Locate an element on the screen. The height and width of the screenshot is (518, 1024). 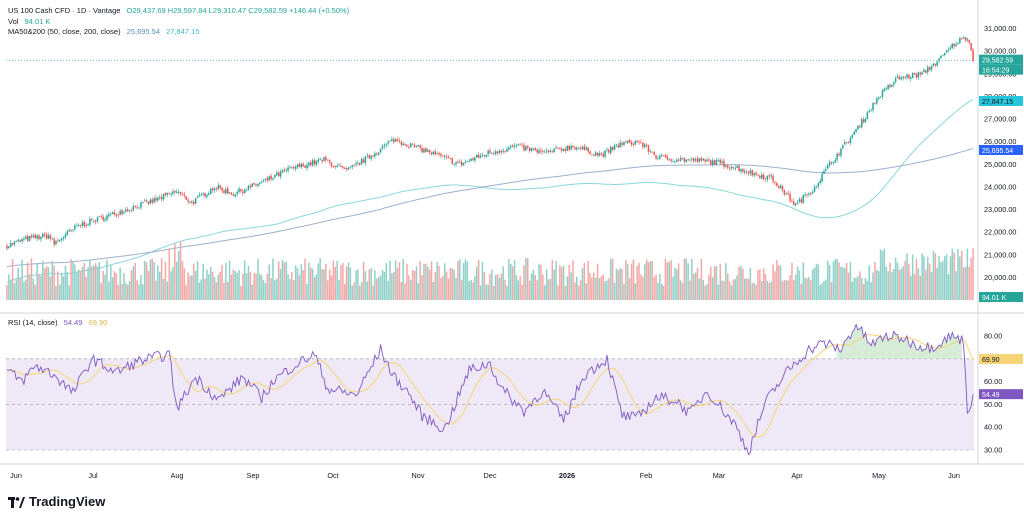
rsi-legend-value: 54.49 is located at coordinates (73, 322).